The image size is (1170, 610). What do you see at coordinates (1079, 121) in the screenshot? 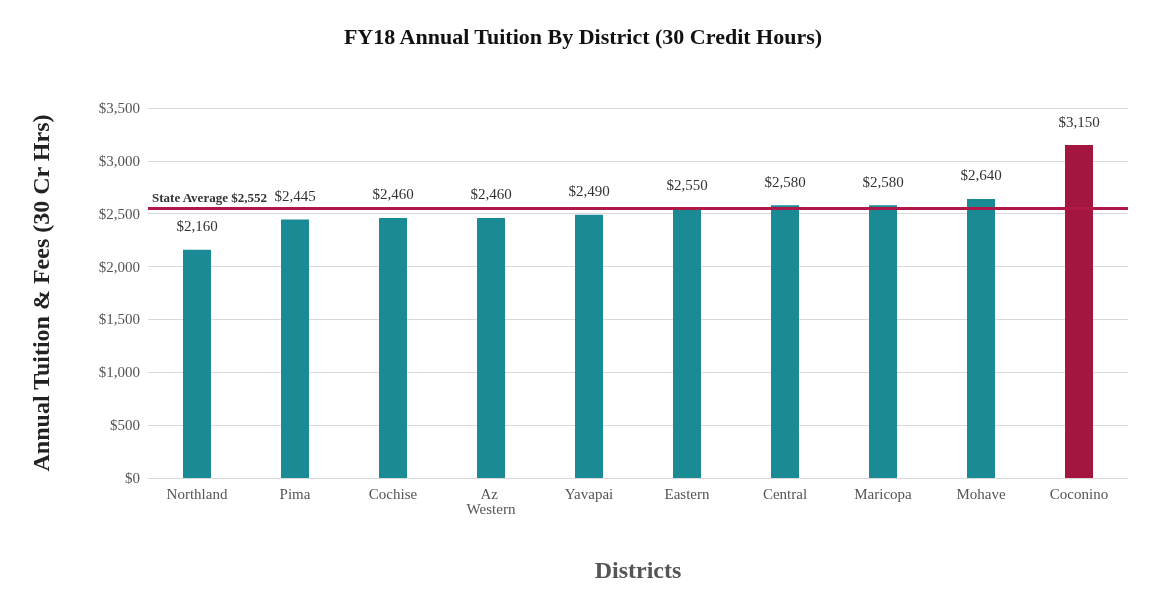
I see `data-label: $3,150` at bounding box center [1079, 121].